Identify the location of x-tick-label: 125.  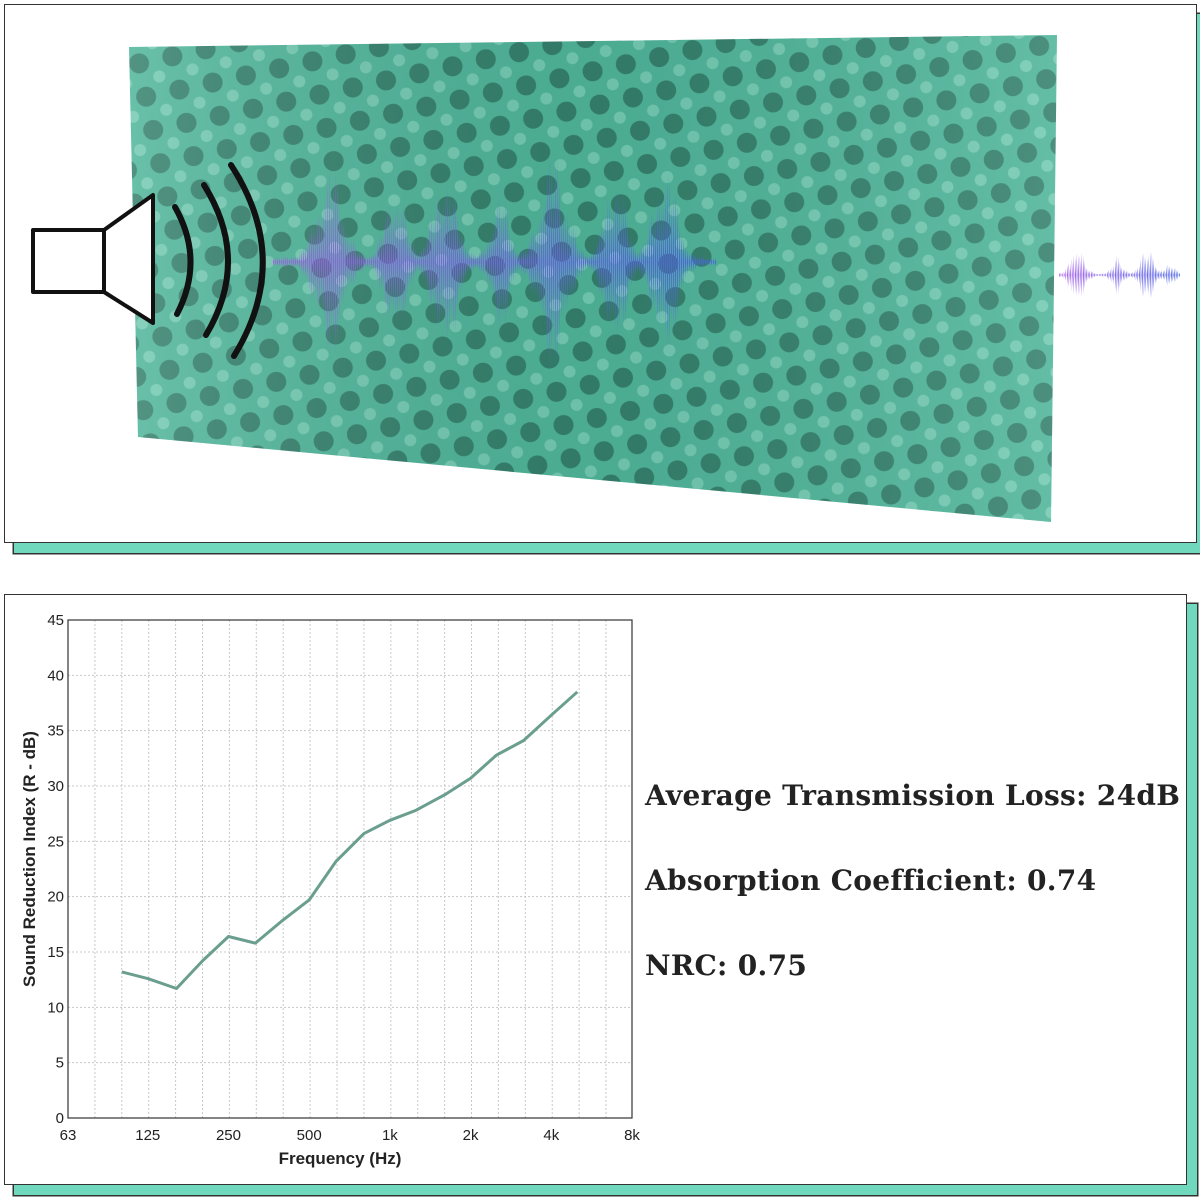
(147, 1135).